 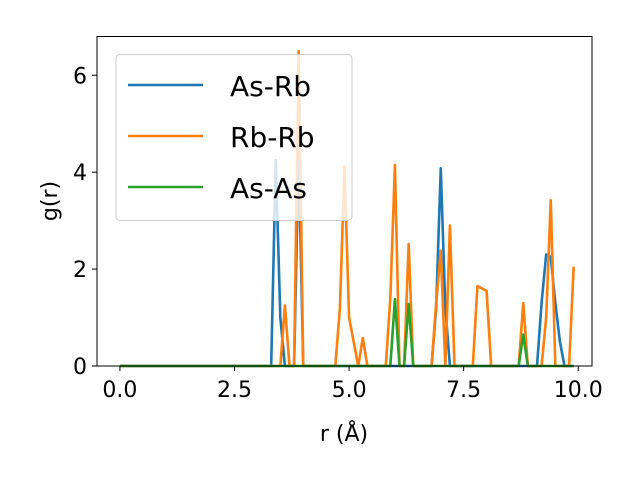 What do you see at coordinates (463, 390) in the screenshot?
I see `x-tick-label: 7.5` at bounding box center [463, 390].